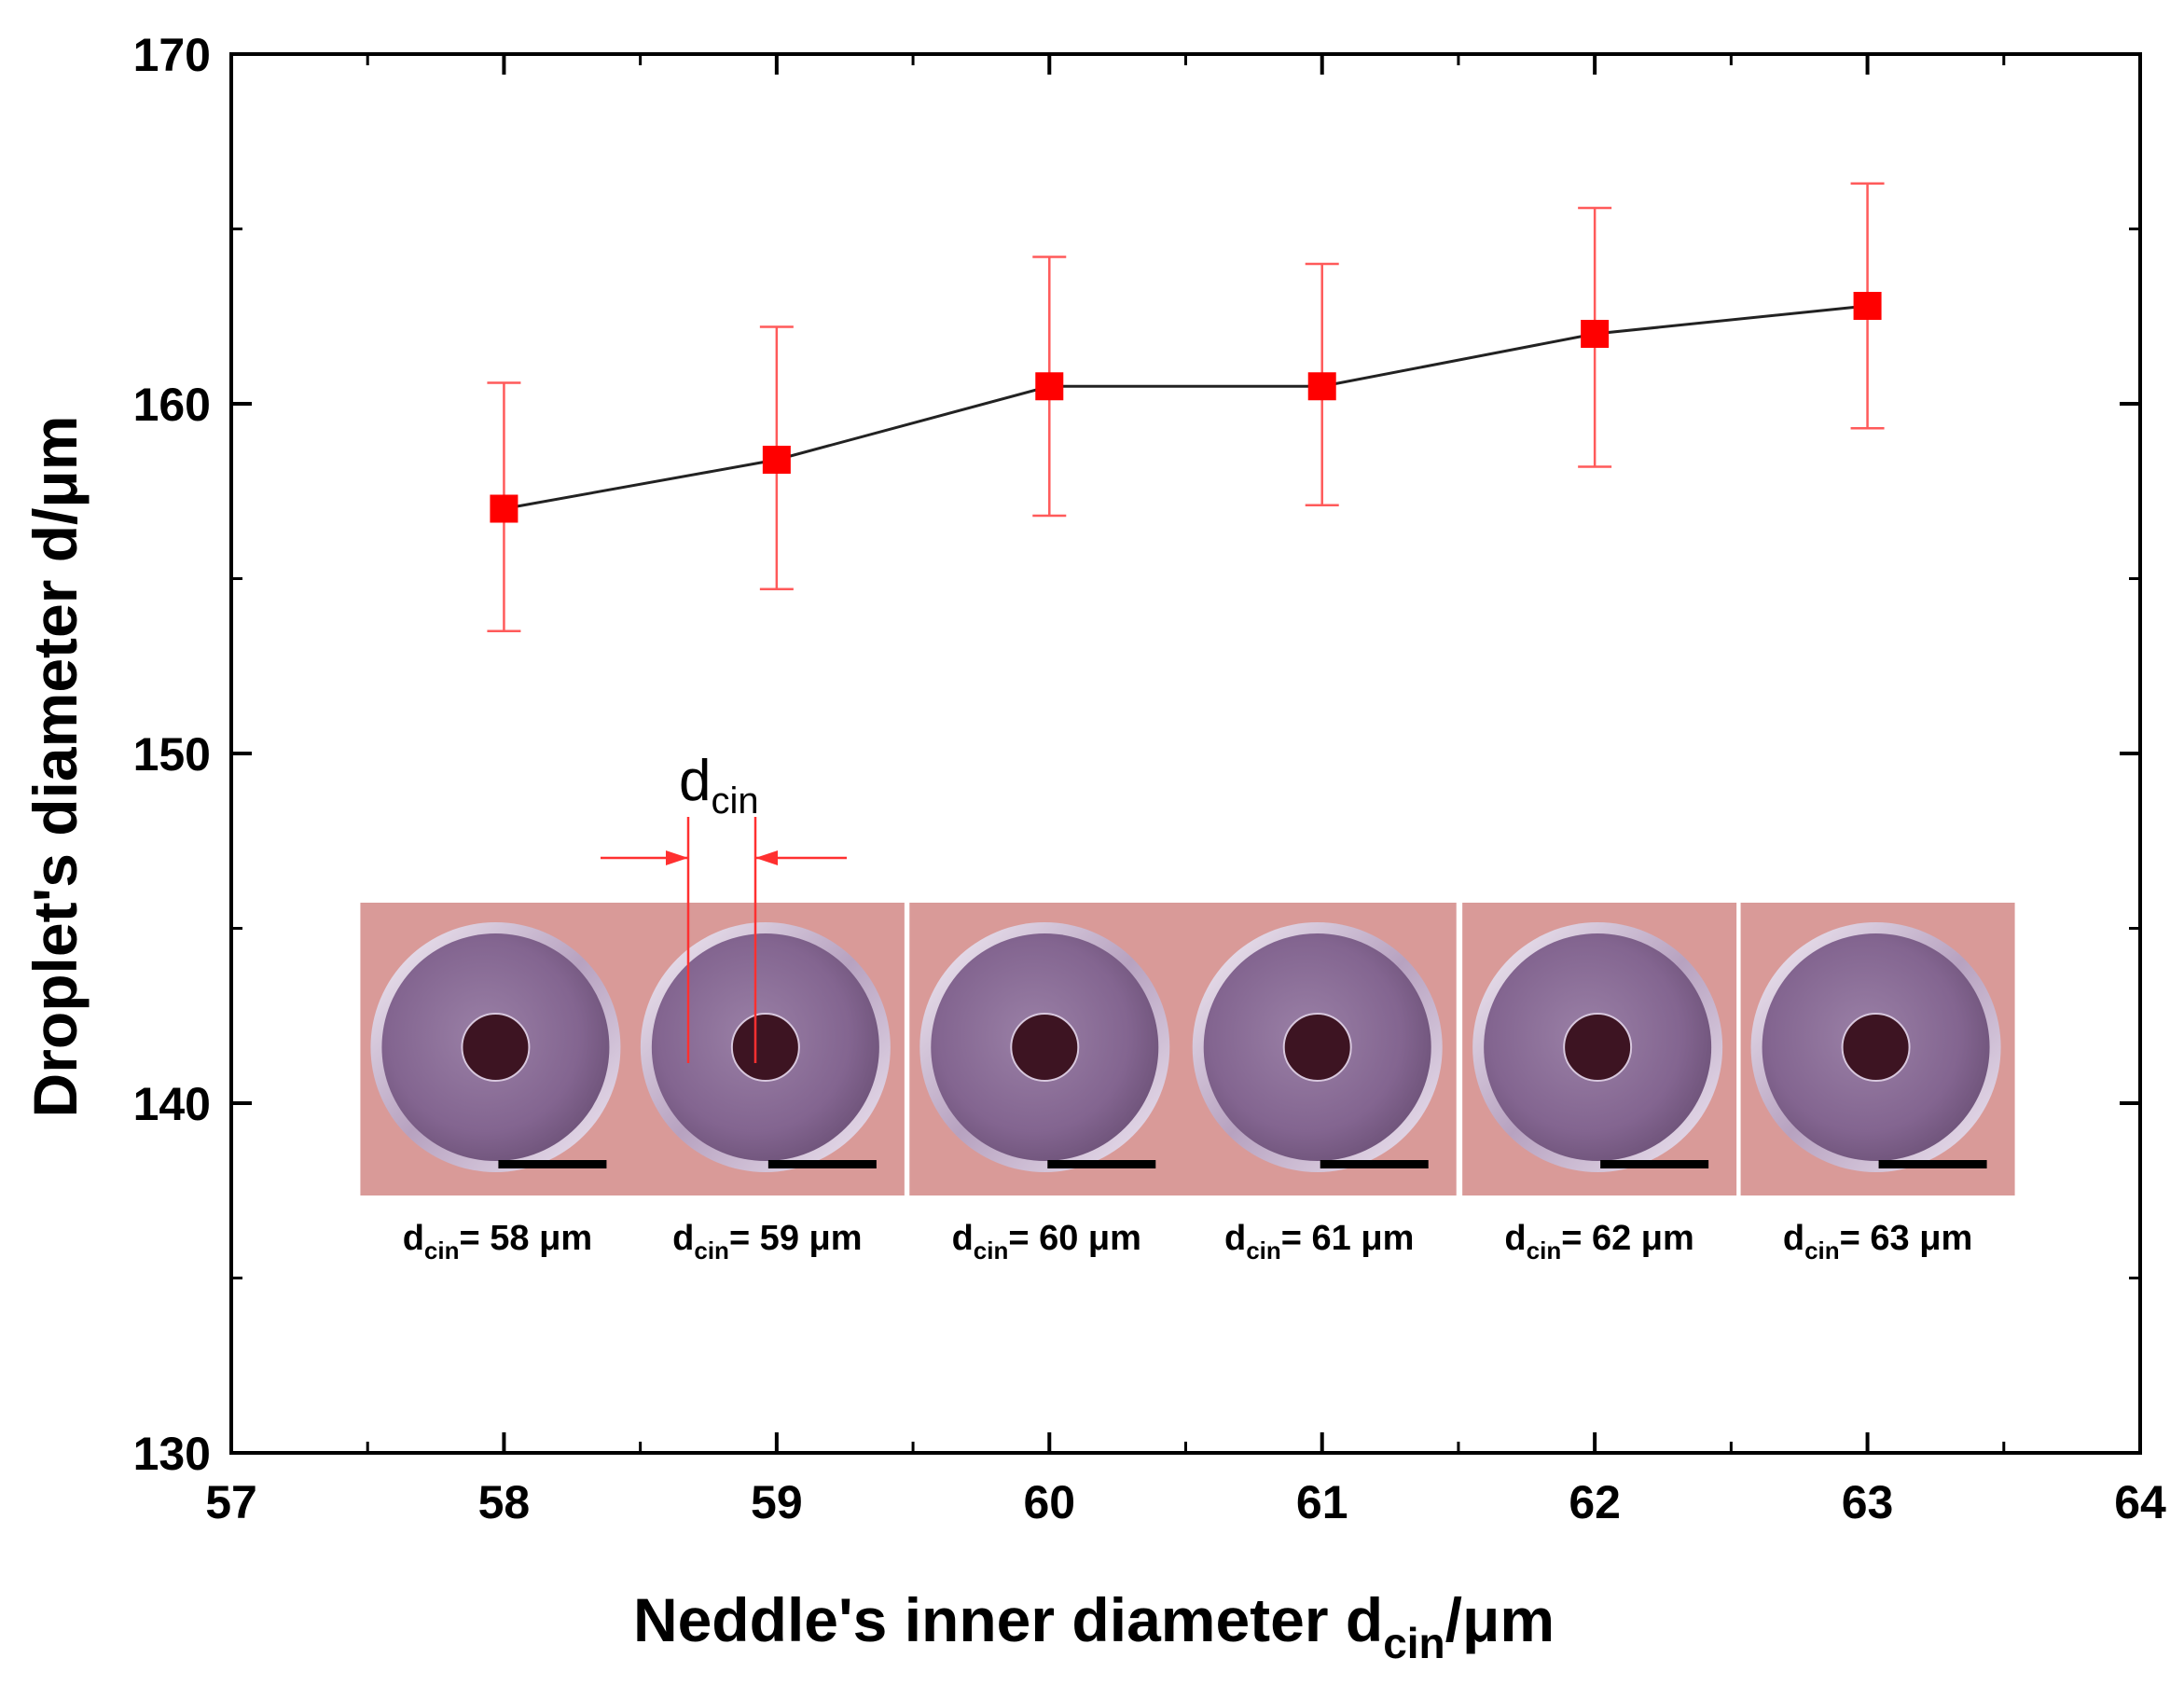 This screenshot has height=1686, width=2184. I want to click on y-axis-title: Droplet's diameter d/μm, so click(55, 767).